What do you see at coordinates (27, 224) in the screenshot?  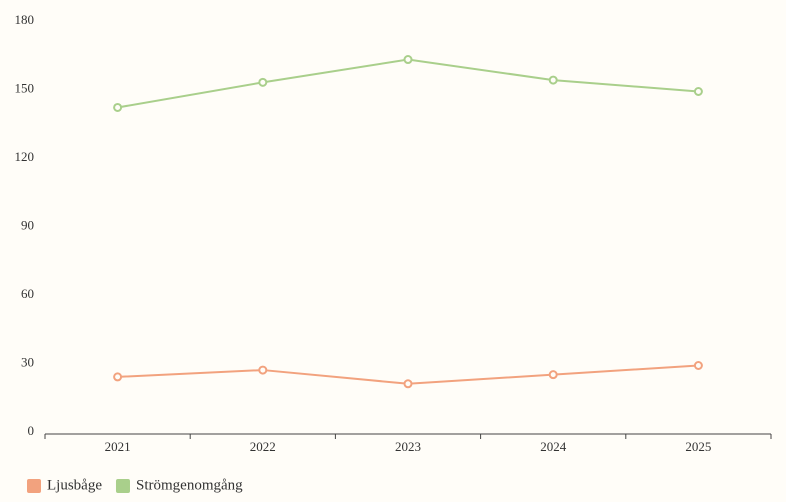 I see `y-tick-label: 90` at bounding box center [27, 224].